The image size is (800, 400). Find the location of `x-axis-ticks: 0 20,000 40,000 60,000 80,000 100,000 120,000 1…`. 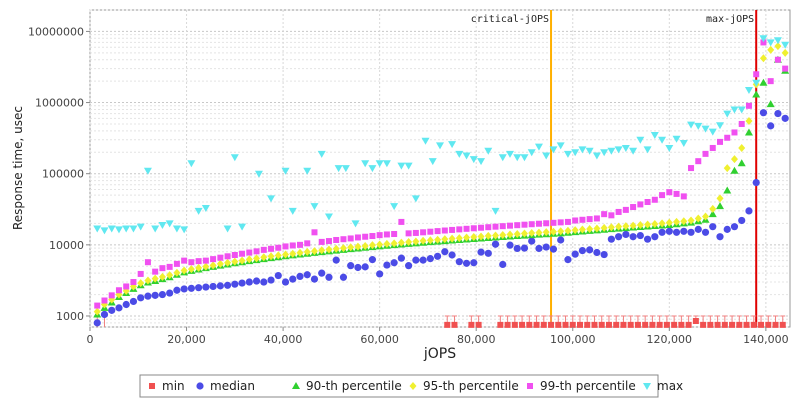

x-axis-ticks: 0 20,000 40,000 60,000 80,000 100,000 120,000 1… is located at coordinates (438, 336).